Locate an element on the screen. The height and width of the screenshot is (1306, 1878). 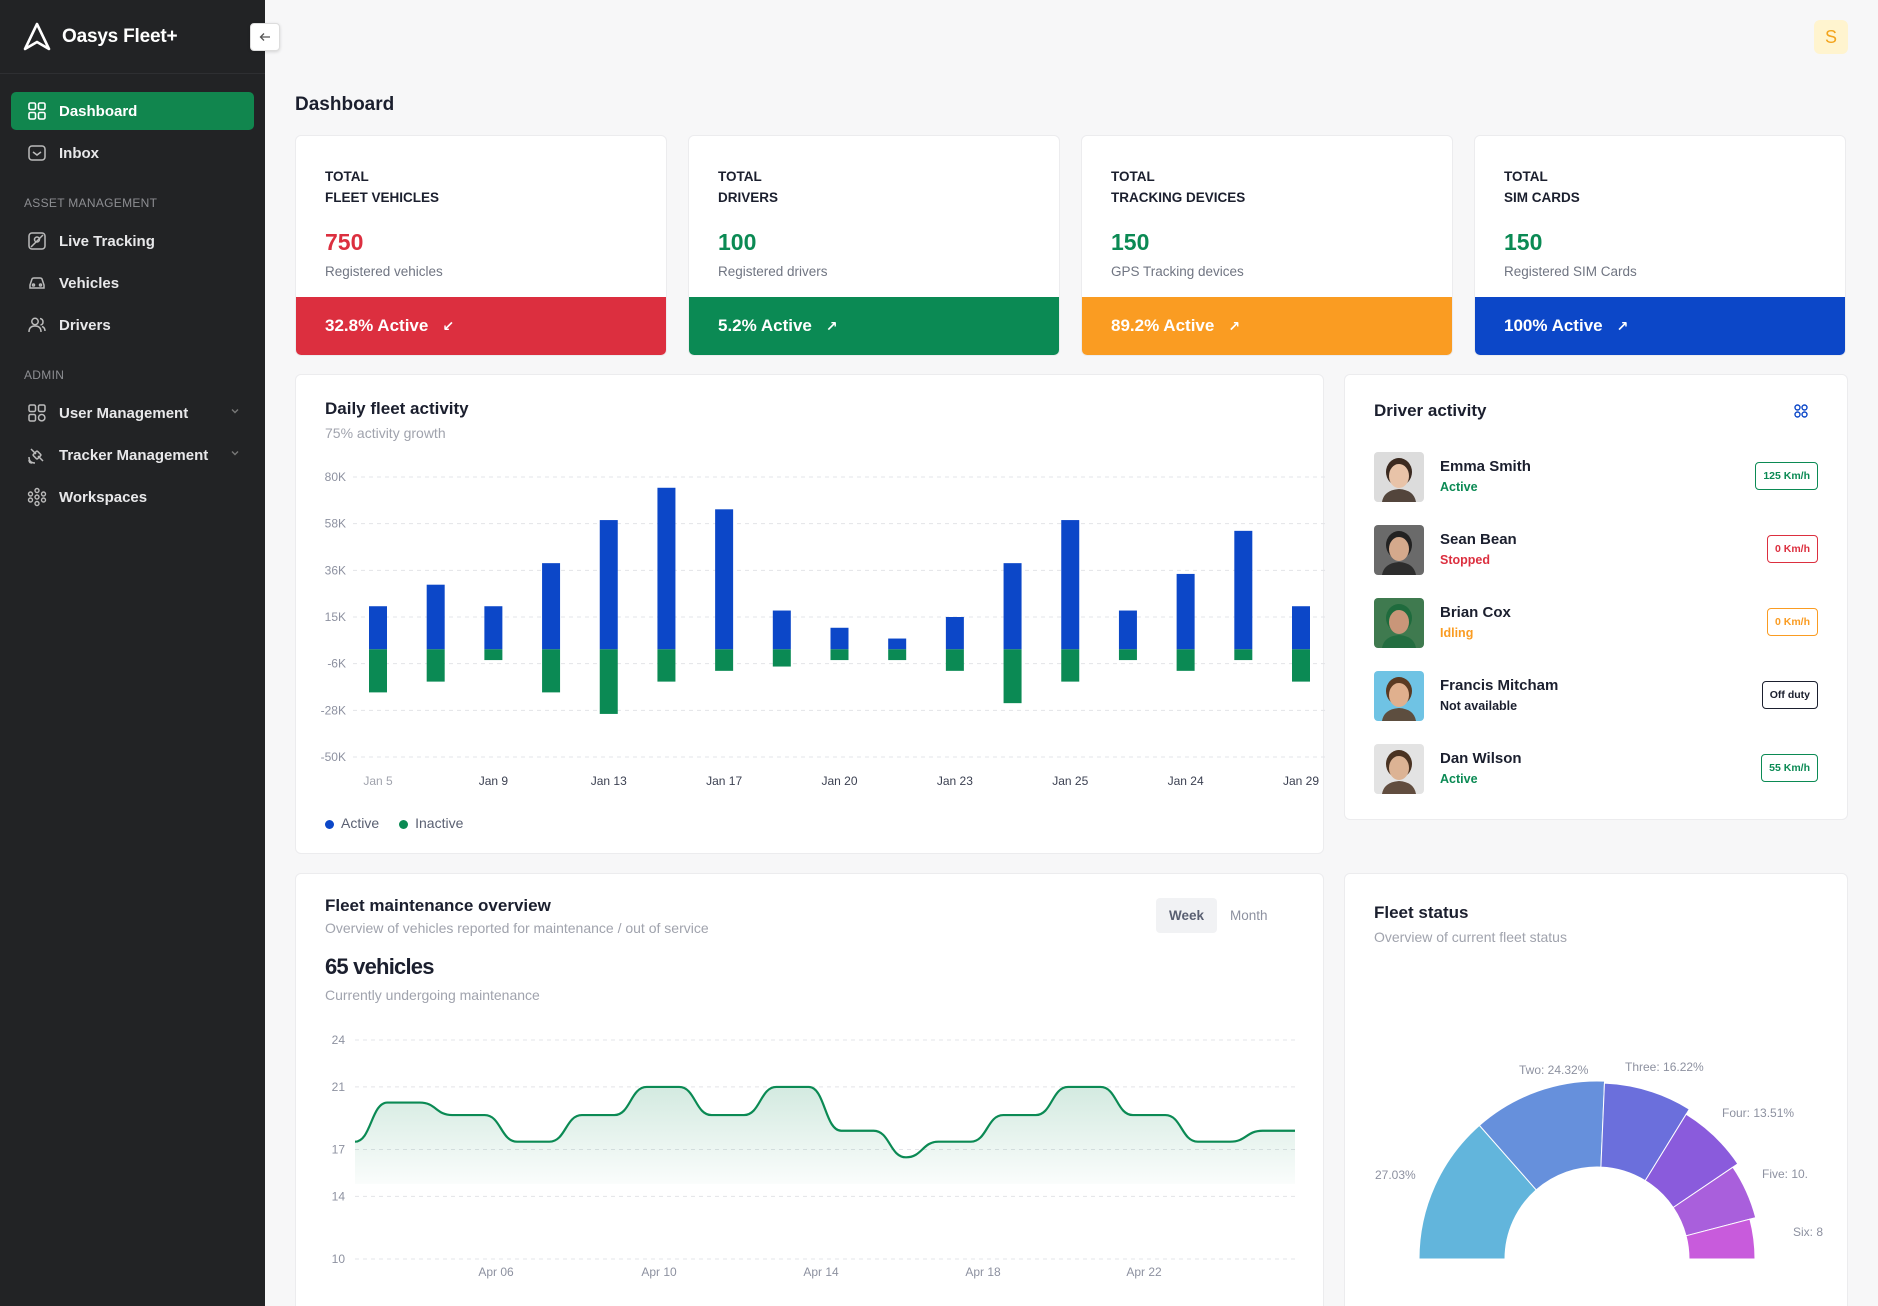
driver-row: Dan Wilson Active 55 Km/h is located at coordinates (1596, 770).